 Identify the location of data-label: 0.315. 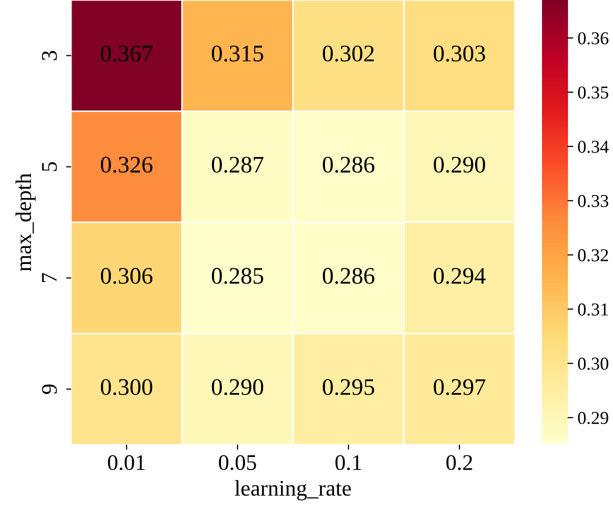
(238, 54).